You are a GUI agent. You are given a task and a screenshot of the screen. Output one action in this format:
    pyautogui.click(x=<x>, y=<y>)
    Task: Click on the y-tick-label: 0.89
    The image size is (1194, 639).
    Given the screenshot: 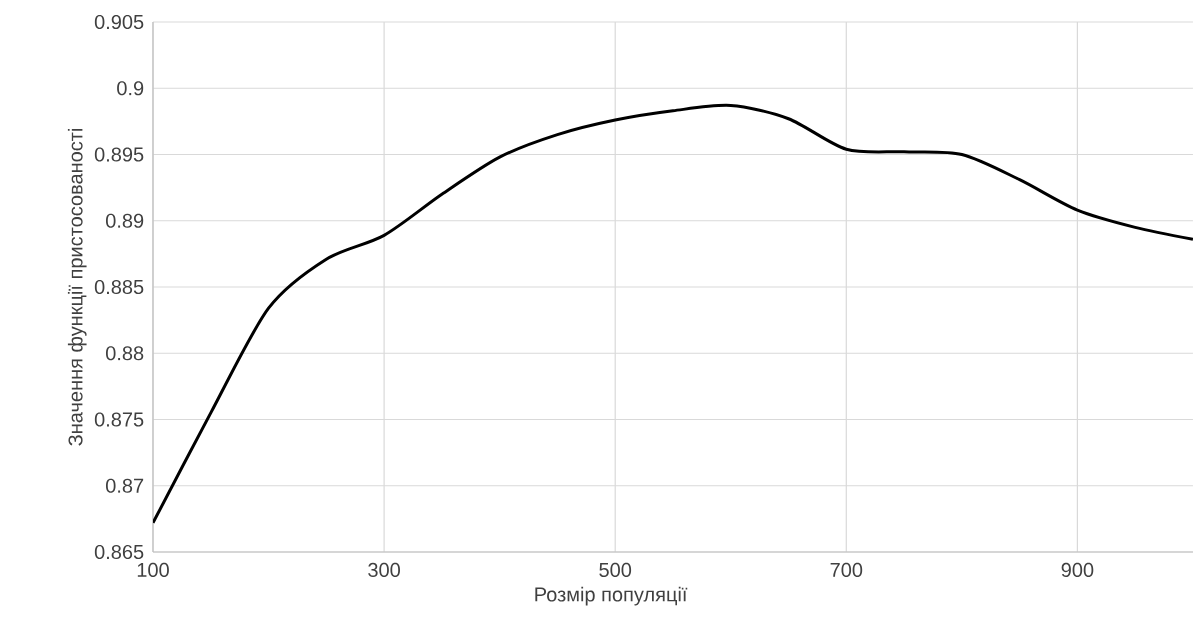 What is the action you would take?
    pyautogui.click(x=124, y=220)
    